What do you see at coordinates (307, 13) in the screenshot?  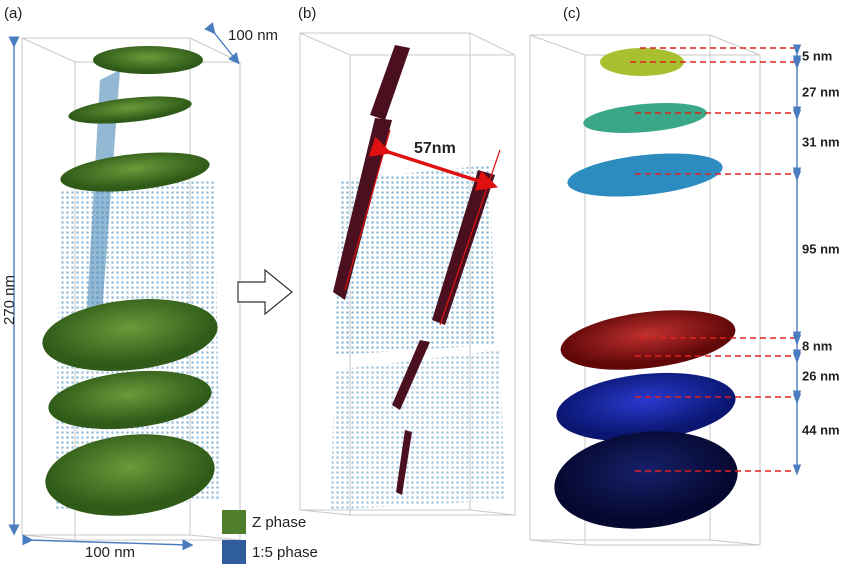 I see `panel-label: (b)` at bounding box center [307, 13].